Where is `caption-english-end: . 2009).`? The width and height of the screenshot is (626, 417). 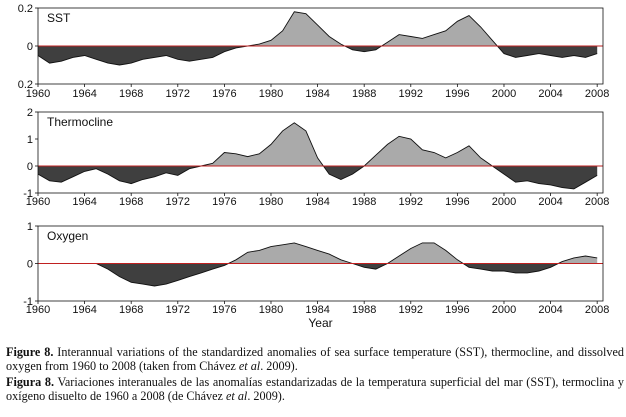 caption-english-end: . 2009). is located at coordinates (279, 366).